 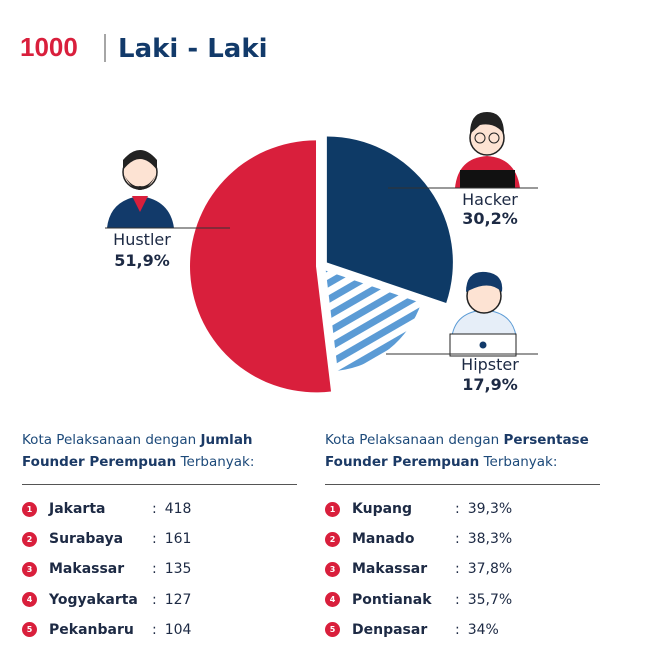 I want to click on legend-label: Hipster, so click(x=490, y=364).